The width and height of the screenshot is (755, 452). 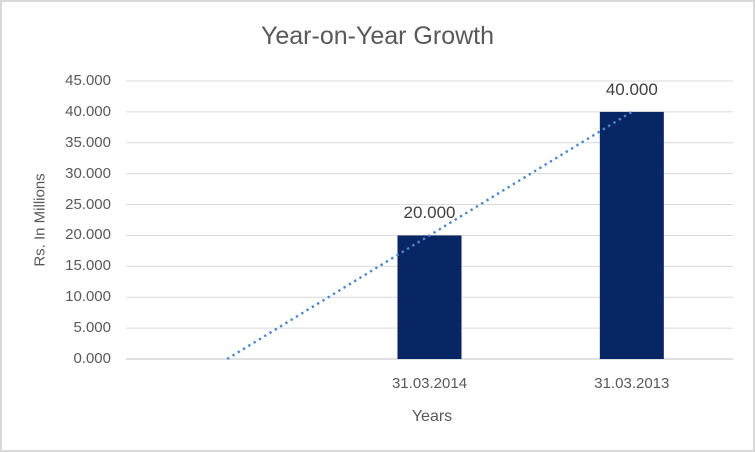 I want to click on y-tick-label: 35.000, so click(x=88, y=142).